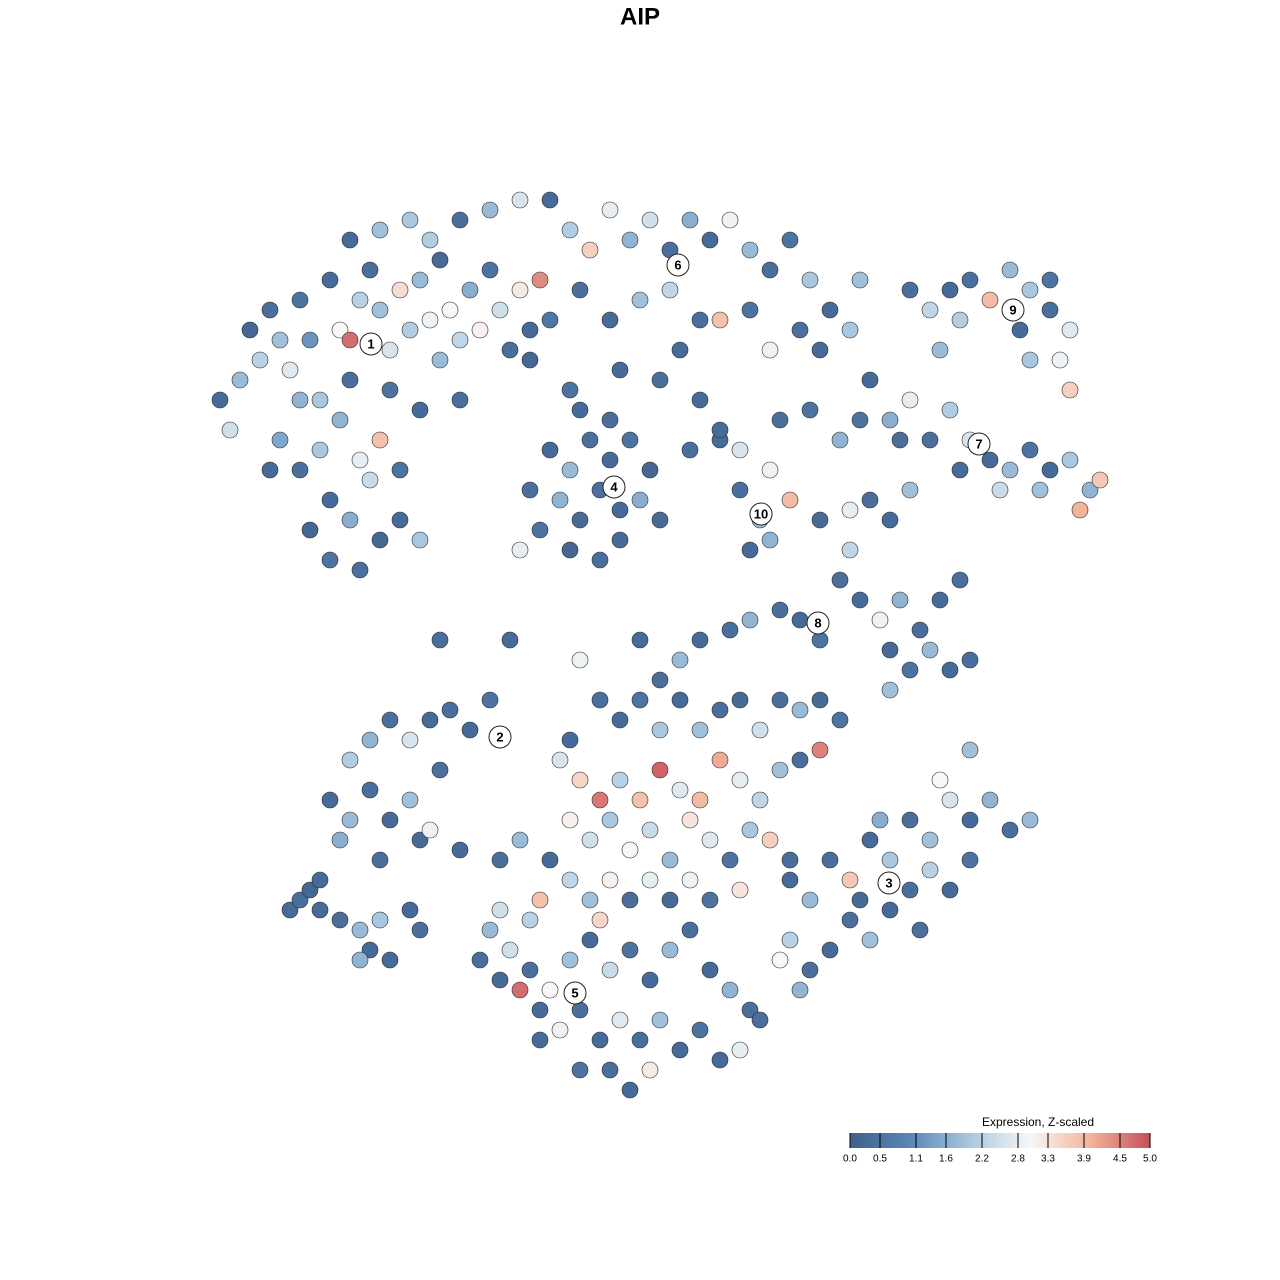 The width and height of the screenshot is (1280, 1280). What do you see at coordinates (850, 1159) in the screenshot?
I see `colorbar-tick-label: 0.0` at bounding box center [850, 1159].